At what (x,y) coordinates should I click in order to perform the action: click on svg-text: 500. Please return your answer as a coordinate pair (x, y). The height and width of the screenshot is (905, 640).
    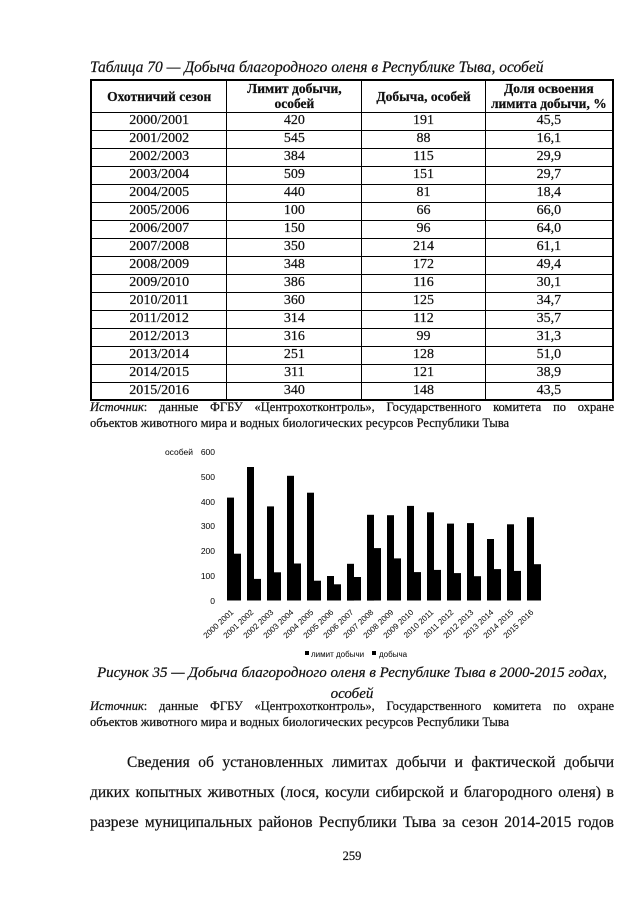
    Looking at the image, I should click on (208, 477).